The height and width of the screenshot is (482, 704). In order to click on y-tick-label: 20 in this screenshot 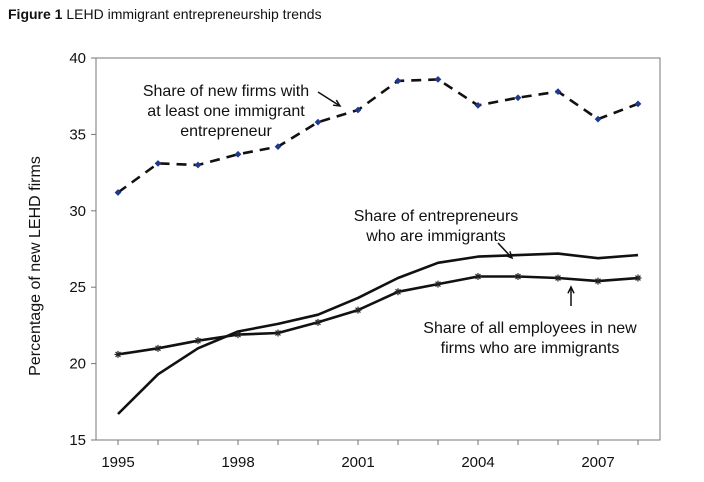, I will do `click(77, 364)`.